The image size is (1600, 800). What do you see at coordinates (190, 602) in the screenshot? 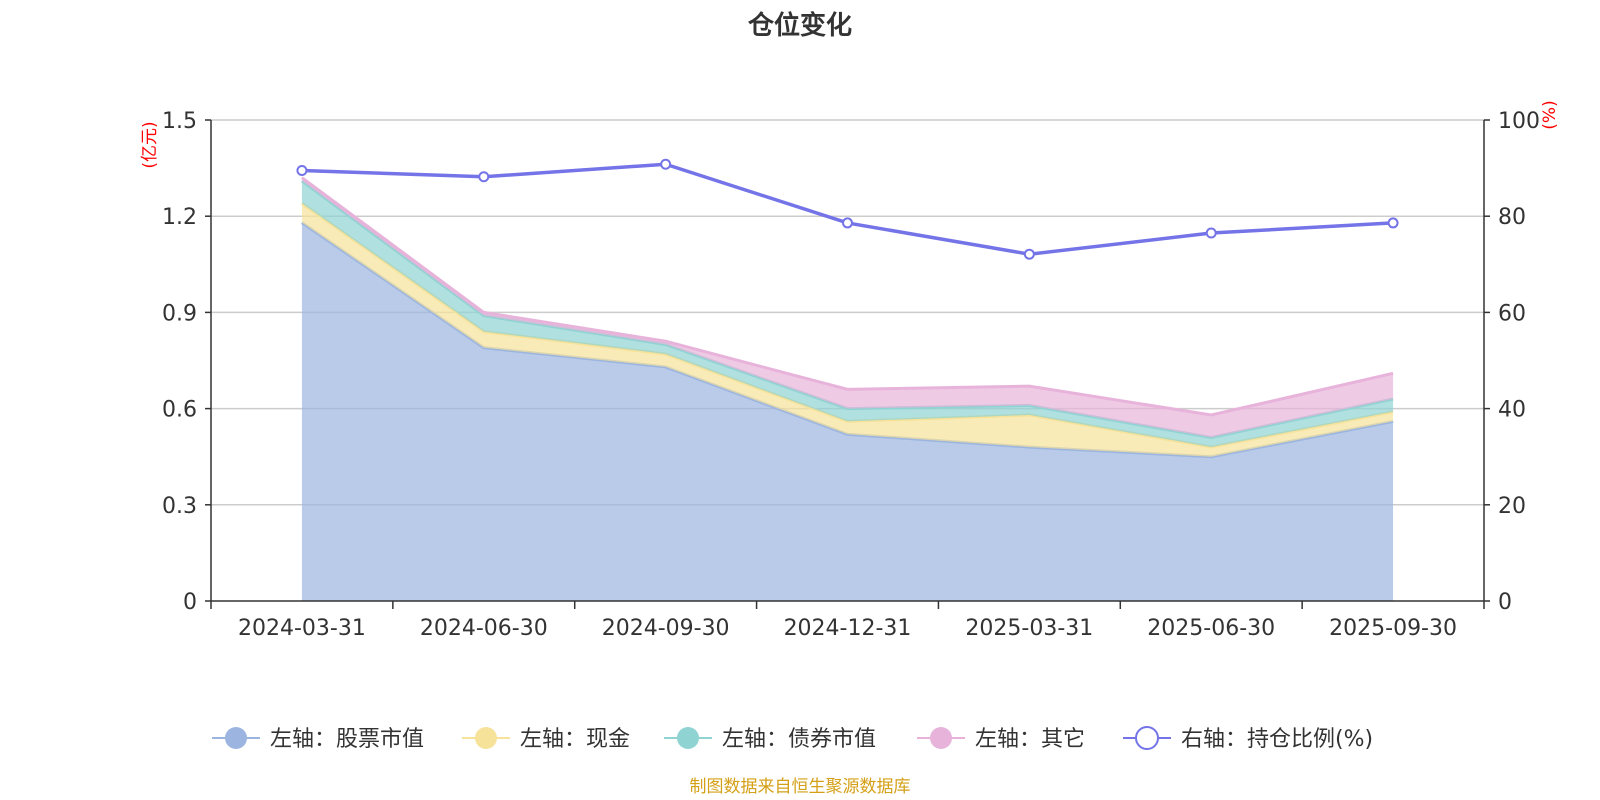
I see `left-axis-tick-label: 0` at bounding box center [190, 602].